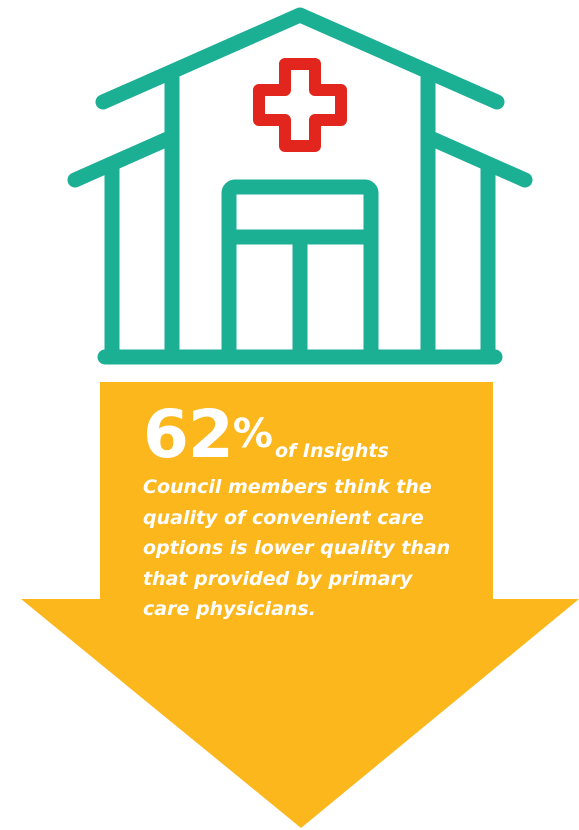 This screenshot has width=579, height=830. I want to click on left-wing-roof, so click(123, 158).